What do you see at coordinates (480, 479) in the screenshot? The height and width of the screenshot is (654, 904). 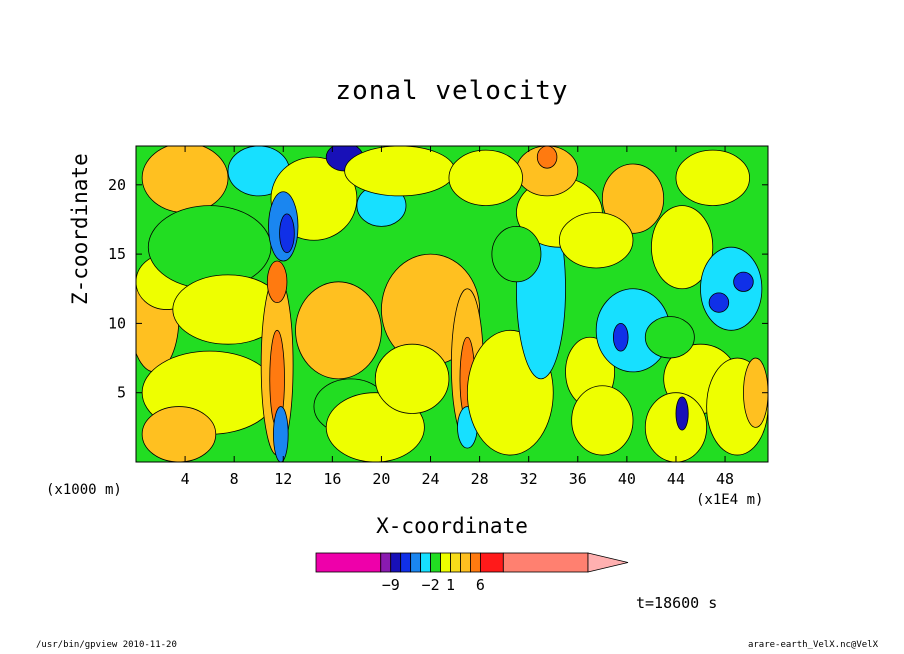 I see `x-tick-label: 28` at bounding box center [480, 479].